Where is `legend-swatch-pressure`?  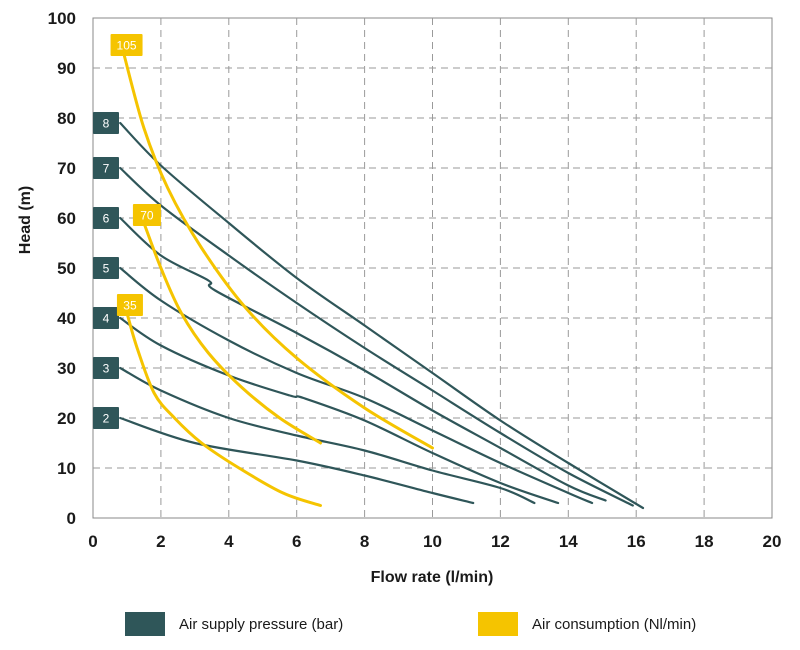 legend-swatch-pressure is located at coordinates (145, 624).